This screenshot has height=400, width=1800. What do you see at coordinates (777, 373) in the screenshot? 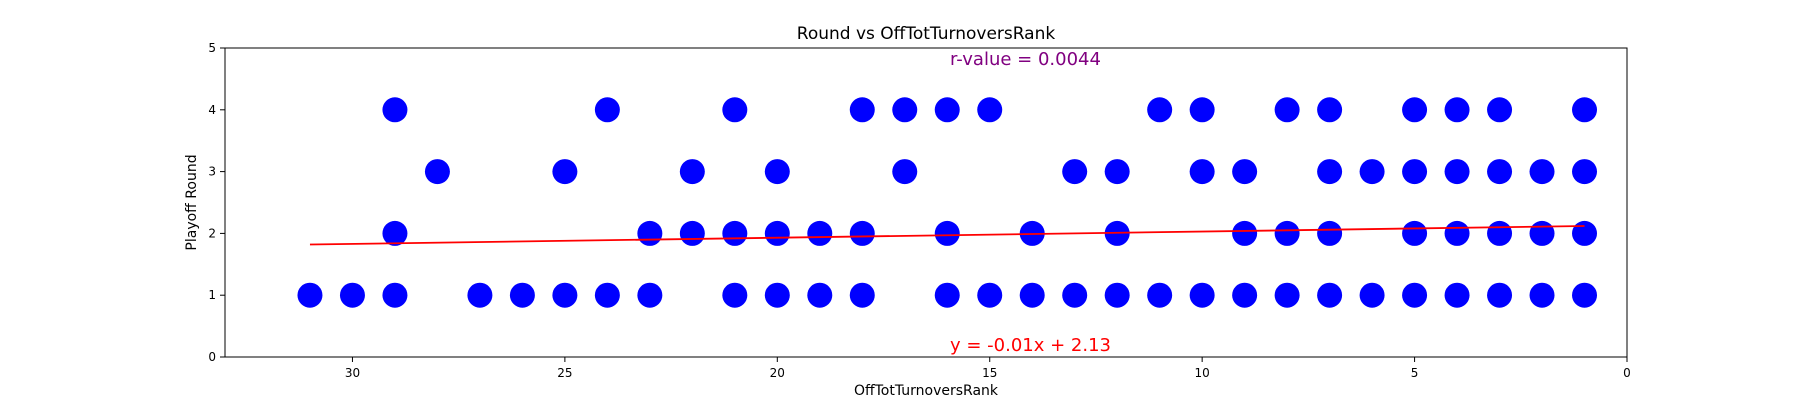
I see `x-tick-label: 20` at bounding box center [777, 373].